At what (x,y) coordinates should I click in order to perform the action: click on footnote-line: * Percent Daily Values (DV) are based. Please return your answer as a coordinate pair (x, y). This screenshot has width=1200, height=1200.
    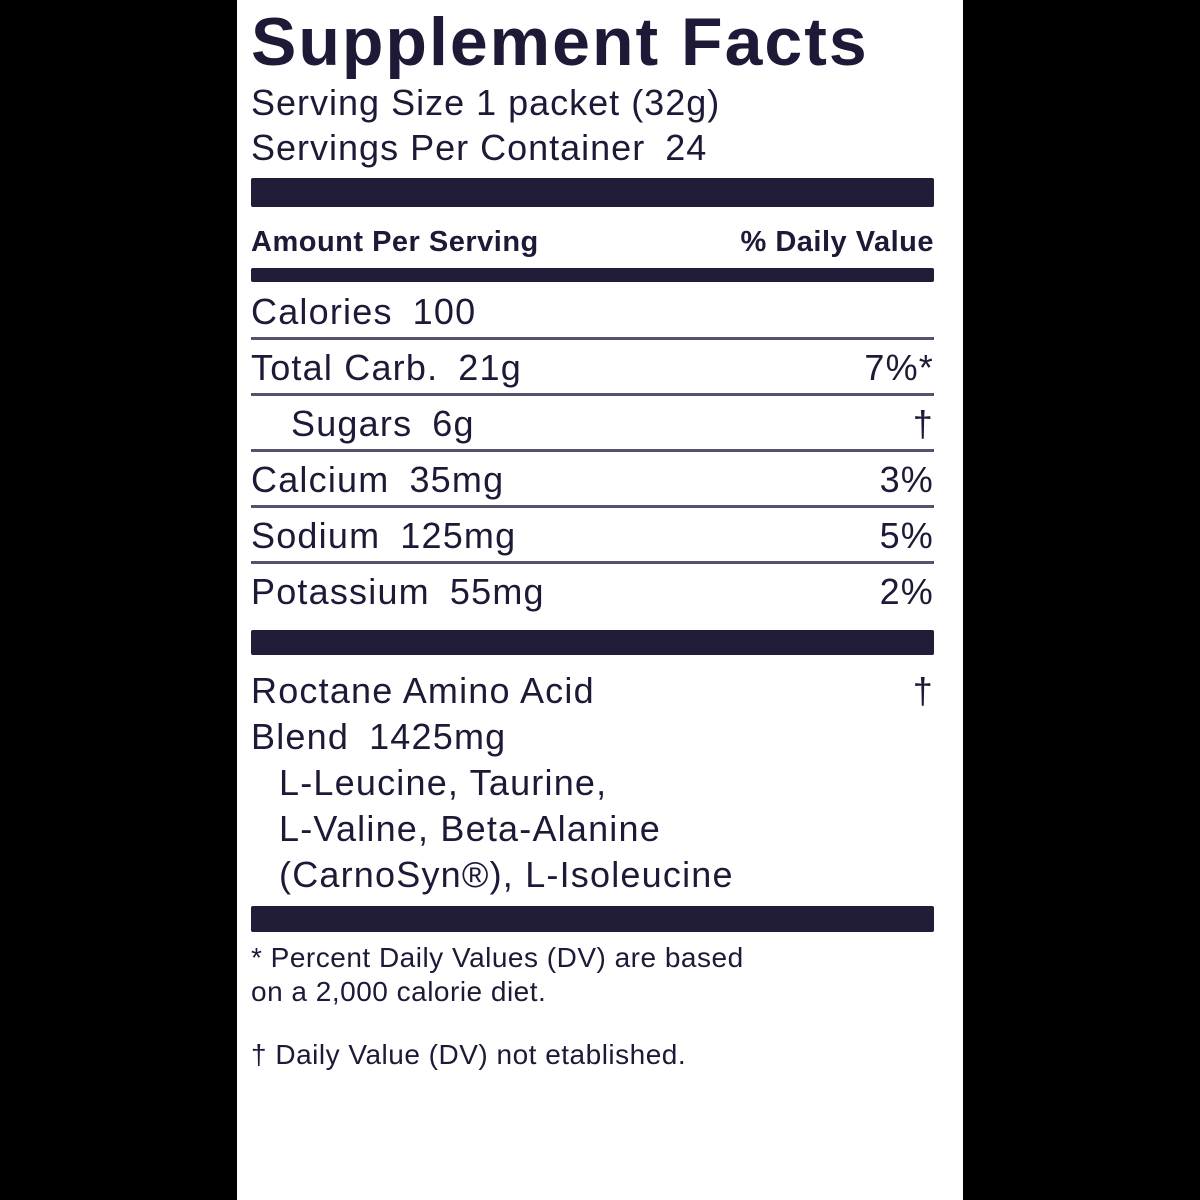
    Looking at the image, I should click on (497, 957).